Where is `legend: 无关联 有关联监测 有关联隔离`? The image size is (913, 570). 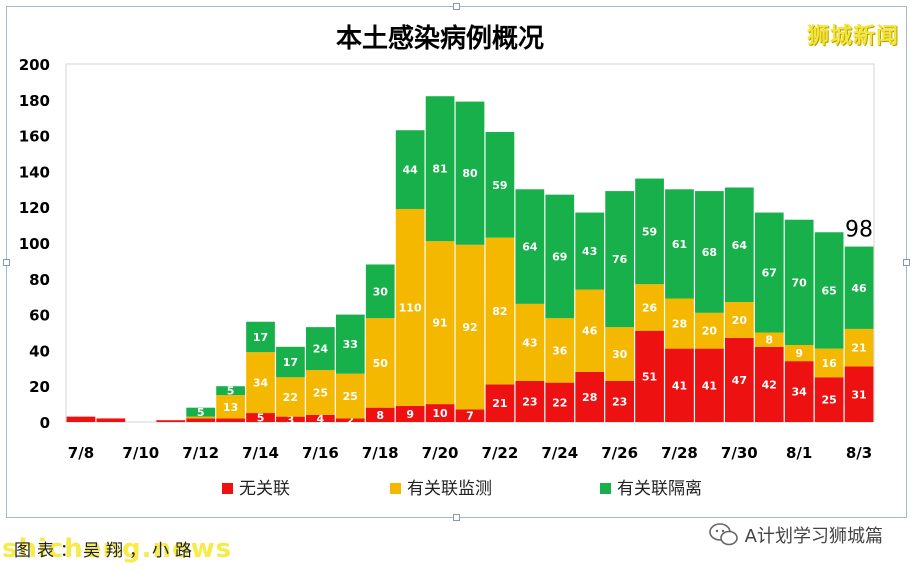 legend: 无关联 有关联监测 有关联隔离 is located at coordinates (462, 489).